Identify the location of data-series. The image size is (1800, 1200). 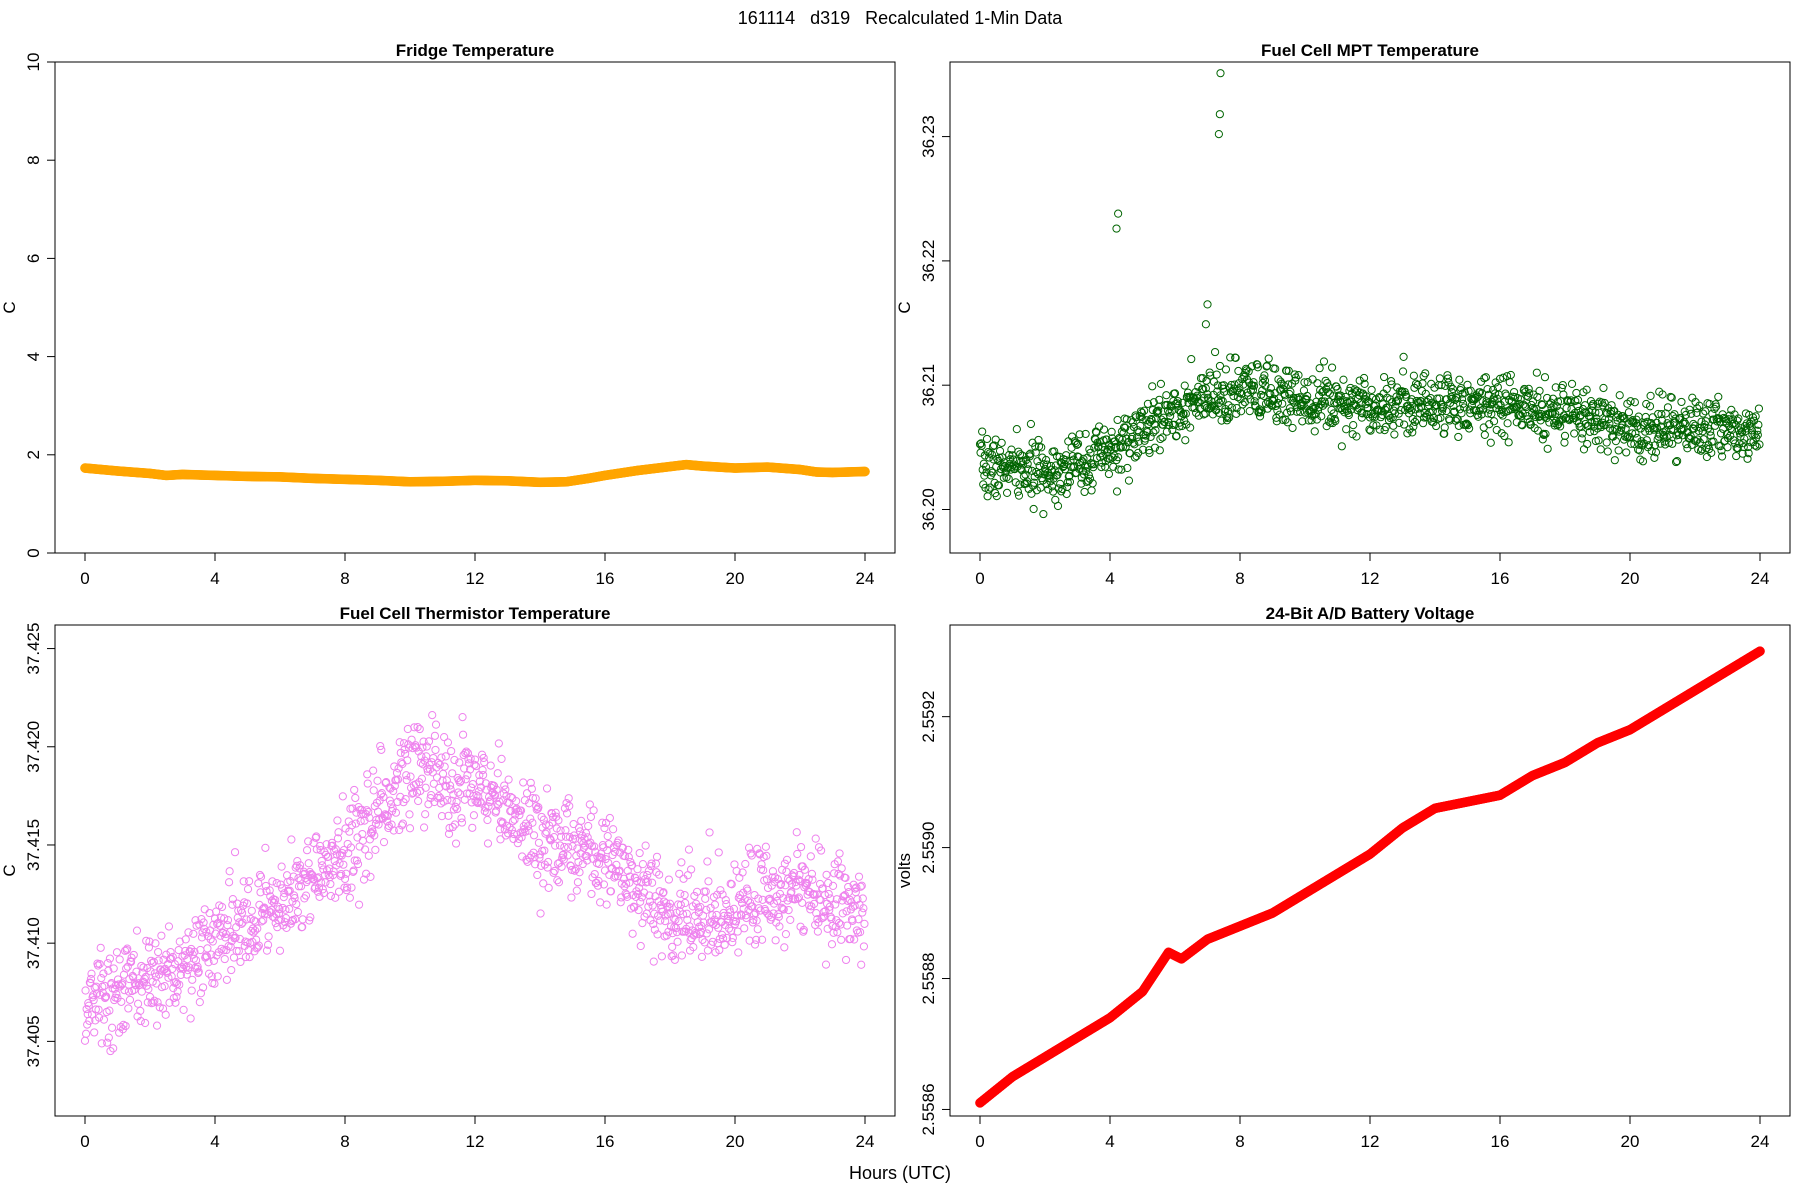
(475, 473).